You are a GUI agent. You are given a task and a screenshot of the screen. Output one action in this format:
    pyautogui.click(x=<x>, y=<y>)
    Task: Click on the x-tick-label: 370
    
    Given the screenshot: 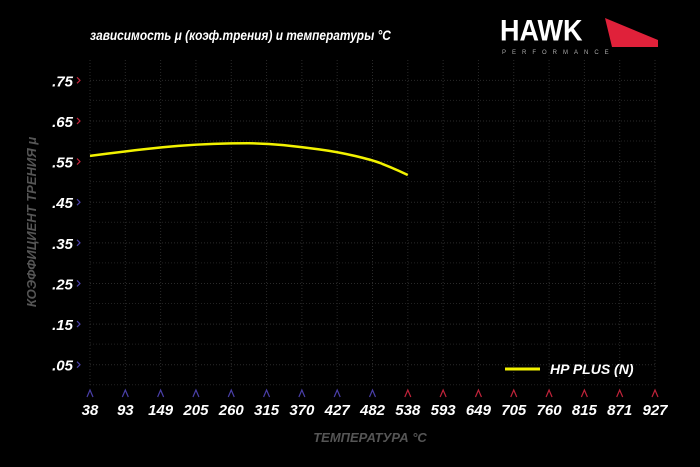 What is the action you would take?
    pyautogui.click(x=302, y=410)
    